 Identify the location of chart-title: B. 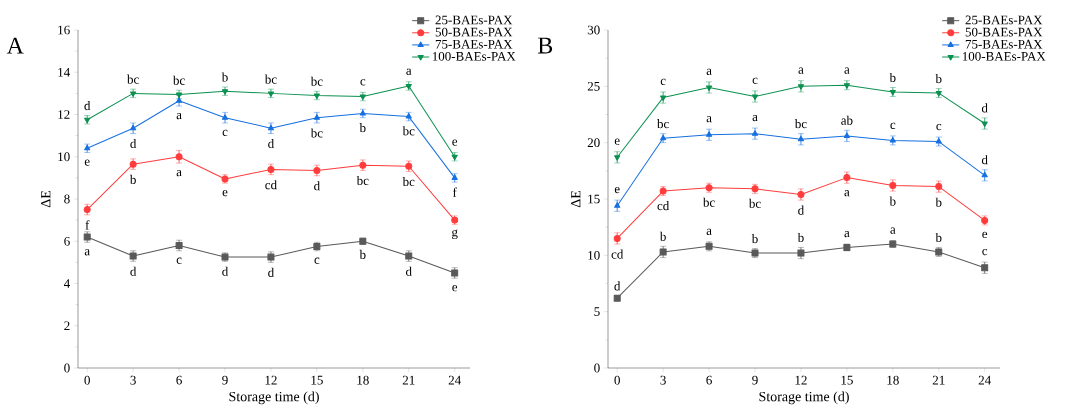
(545, 45).